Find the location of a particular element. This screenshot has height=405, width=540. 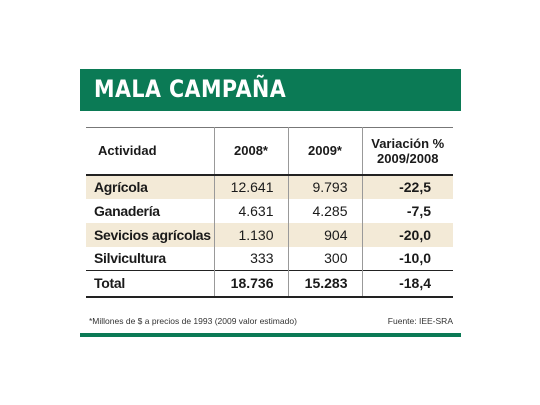

header-variacion: Variación % 2009/2008 is located at coordinates (407, 151).